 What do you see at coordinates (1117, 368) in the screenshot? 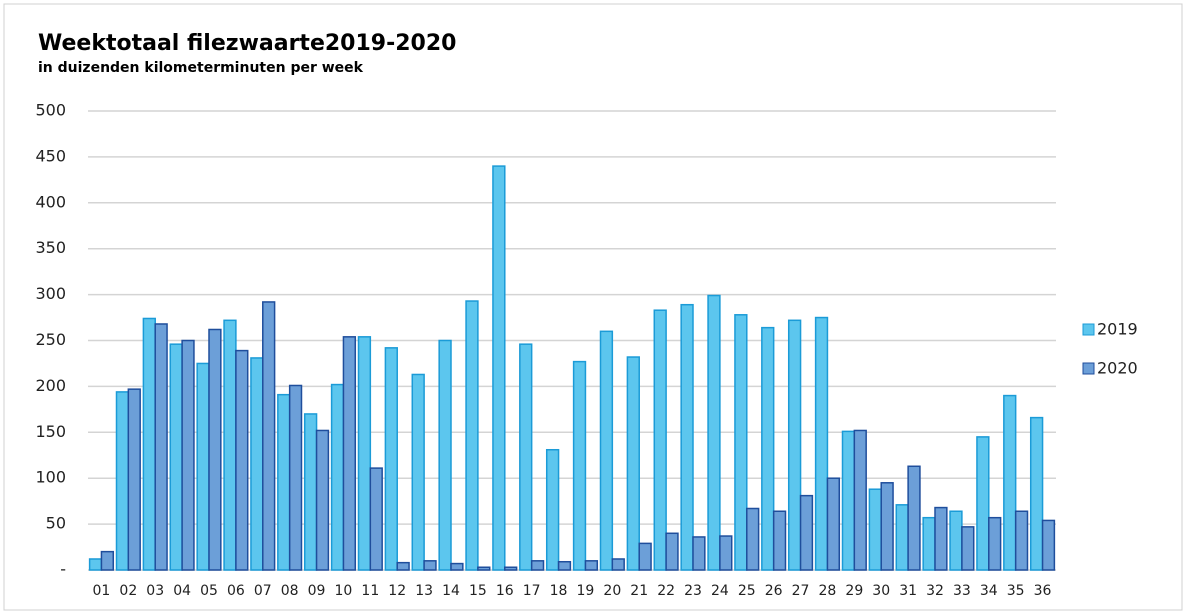
I see `legend-label: 2020` at bounding box center [1117, 368].